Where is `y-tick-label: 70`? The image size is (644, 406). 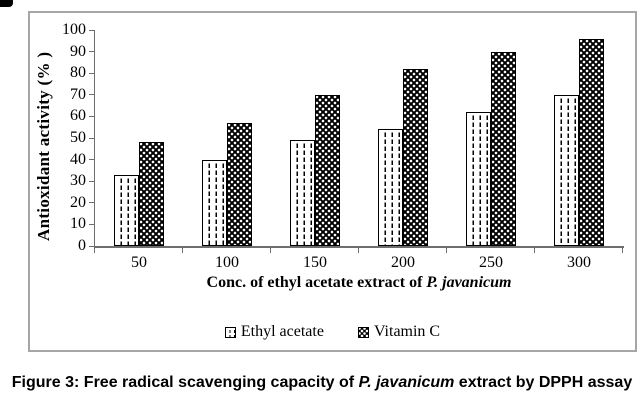 y-tick-label: 70 is located at coordinates (78, 94).